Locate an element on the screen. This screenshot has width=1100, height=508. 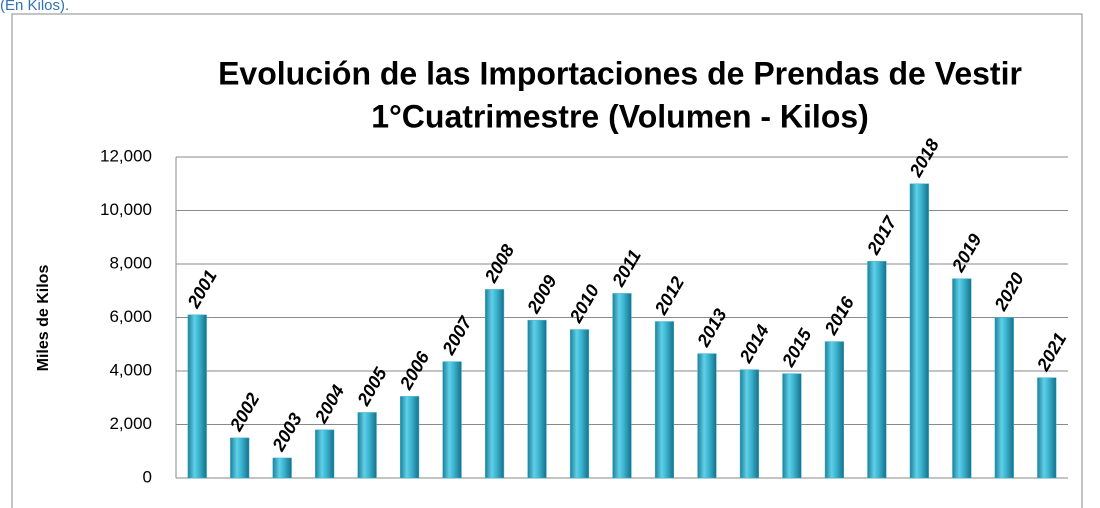
y-tick-label: 4,000 is located at coordinates (130, 369).